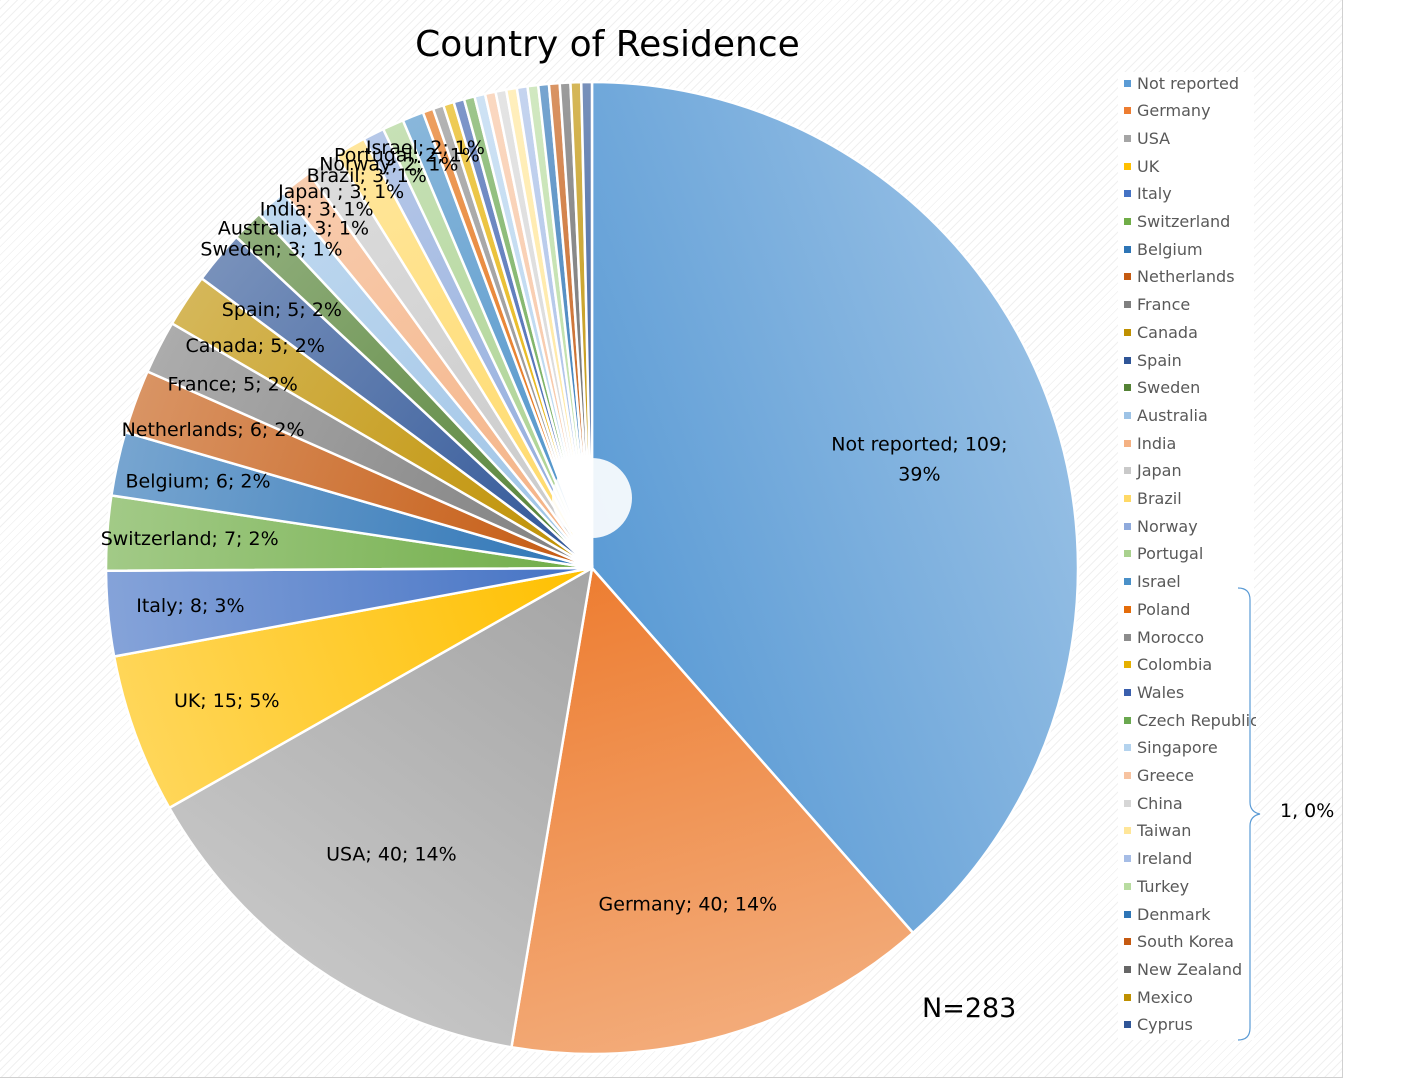  What do you see at coordinates (1159, 360) in the screenshot?
I see `legend-label: Spain` at bounding box center [1159, 360].